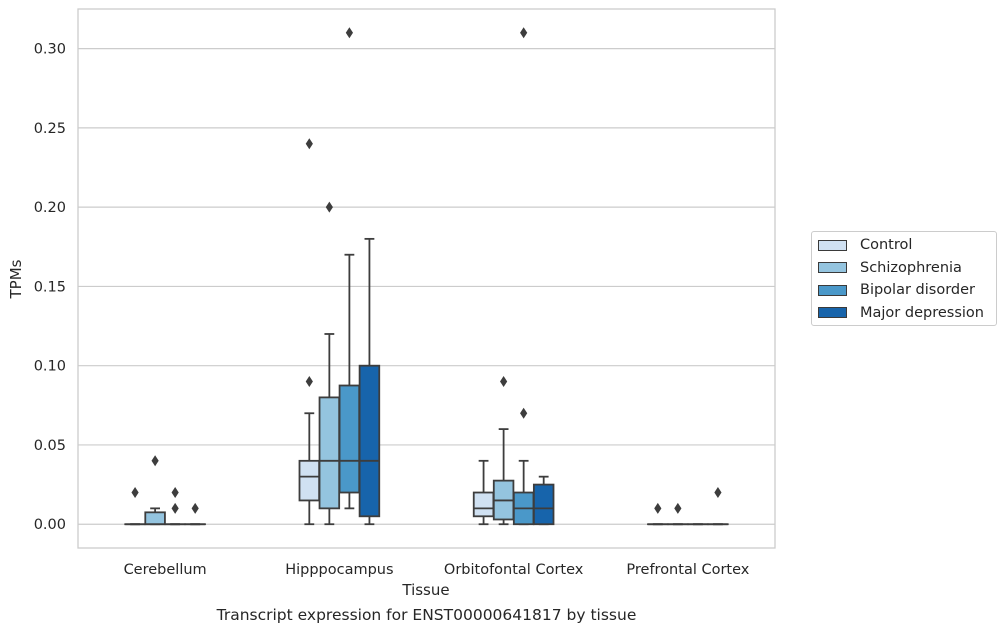 This screenshot has width=1007, height=634. What do you see at coordinates (922, 312) in the screenshot?
I see `legend-label: Major depression` at bounding box center [922, 312].